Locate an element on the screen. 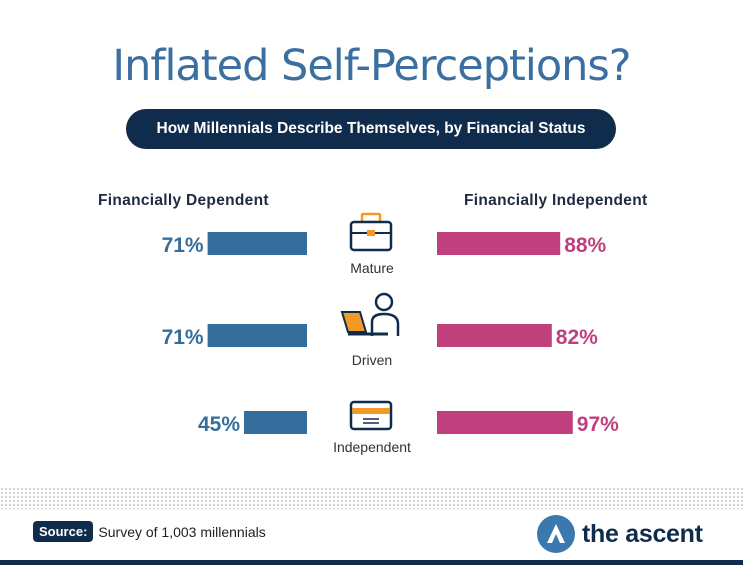 This screenshot has height=565, width=743. bar-independent-mature is located at coordinates (499, 243).